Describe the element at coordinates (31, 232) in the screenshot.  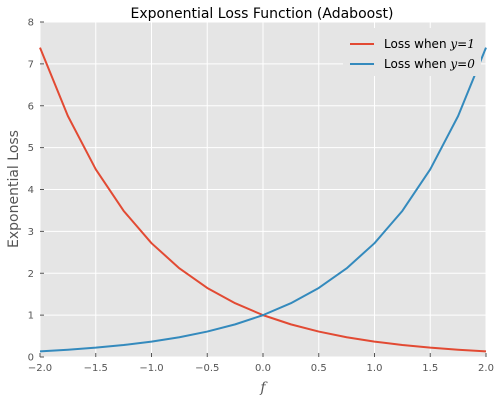
I see `y-tick-label: 3` at that location.